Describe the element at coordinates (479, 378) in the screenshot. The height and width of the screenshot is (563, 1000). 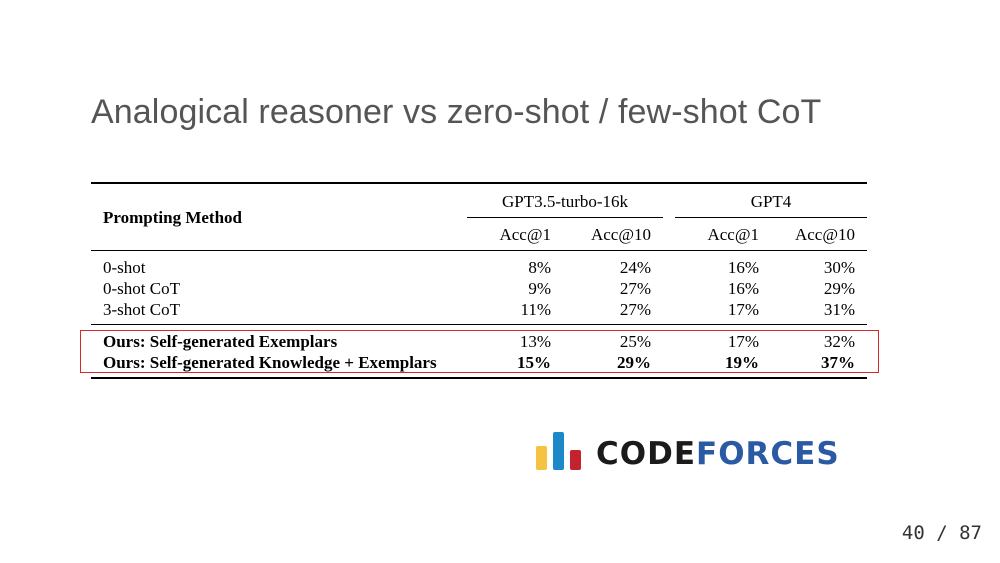
I see `bottom-rule` at that location.